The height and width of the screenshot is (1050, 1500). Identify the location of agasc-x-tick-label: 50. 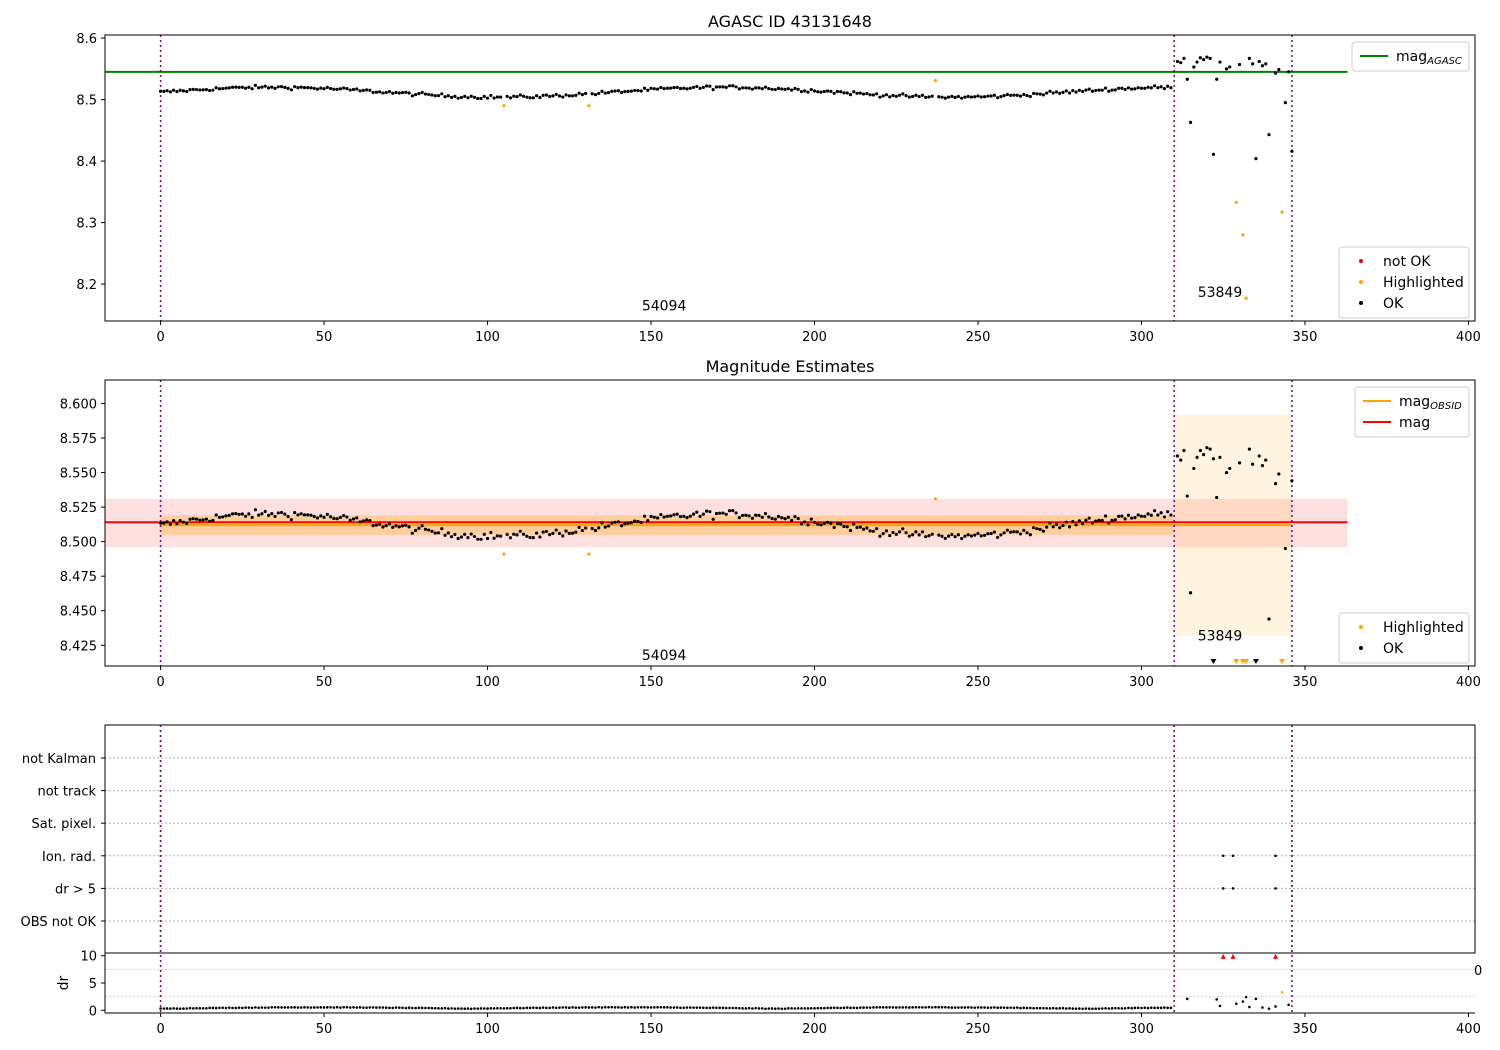
(324, 337).